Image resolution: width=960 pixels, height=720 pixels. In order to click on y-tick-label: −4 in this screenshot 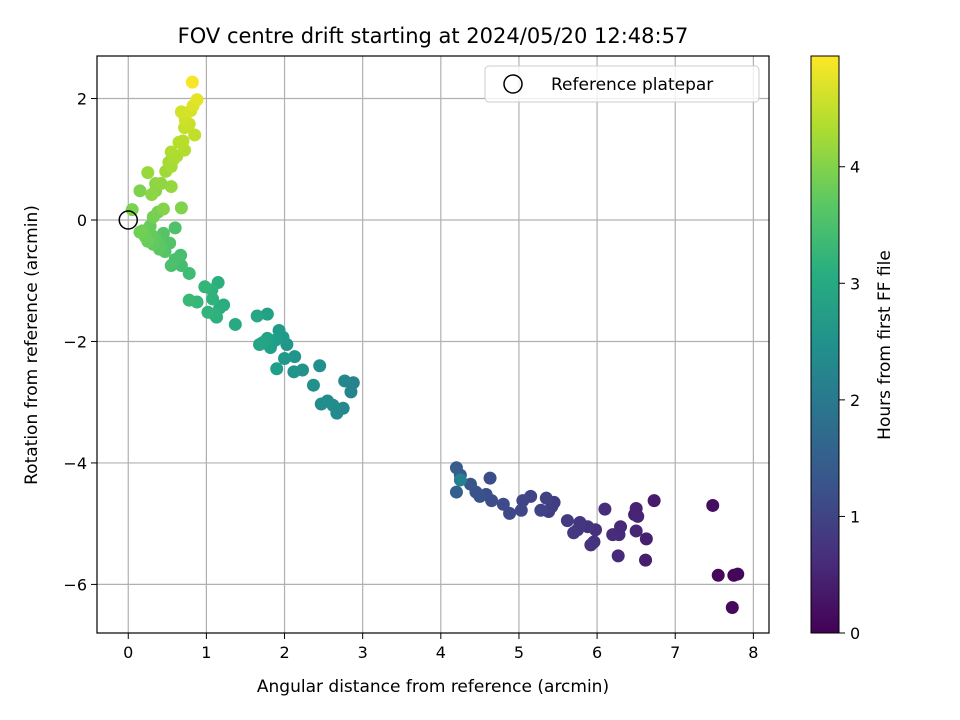, I will do `click(75, 463)`.